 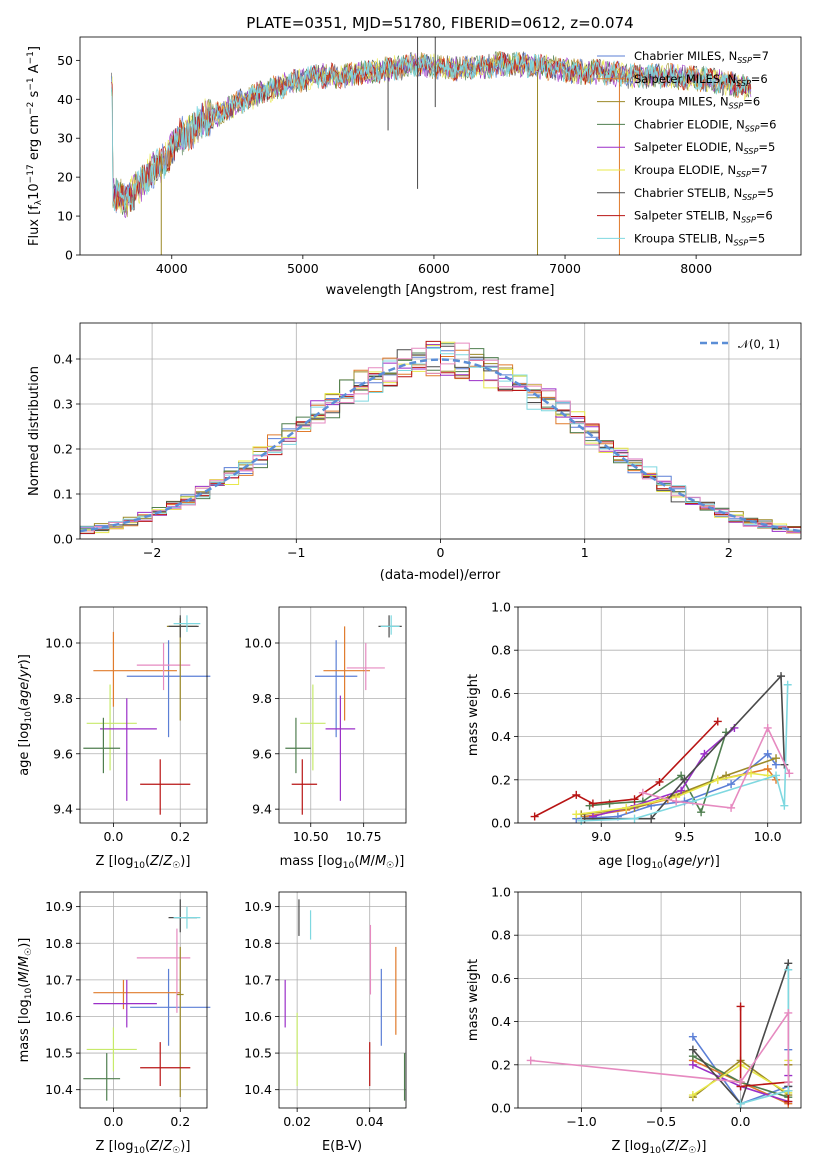 I want to click on y-tick-label: 10.0, so click(x=59, y=643).